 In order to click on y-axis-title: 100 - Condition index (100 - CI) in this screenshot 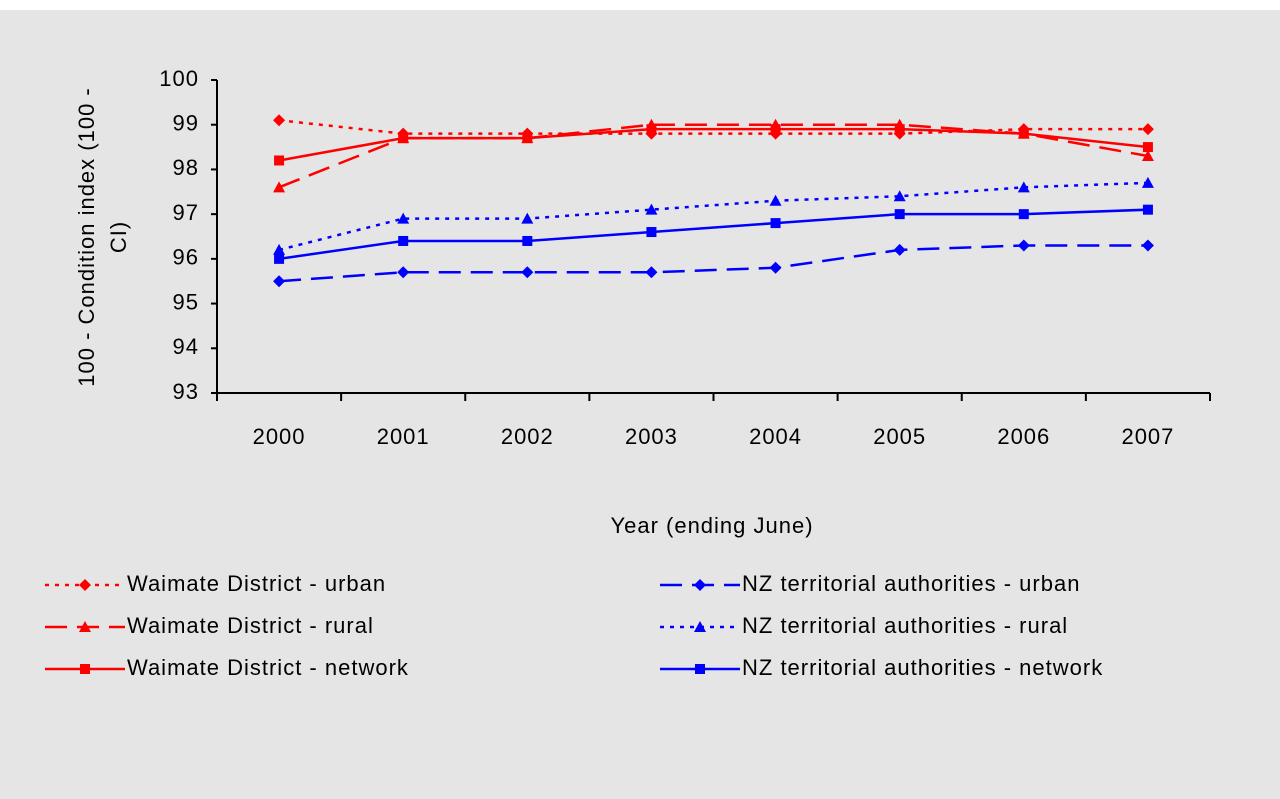, I will do `click(102, 237)`.